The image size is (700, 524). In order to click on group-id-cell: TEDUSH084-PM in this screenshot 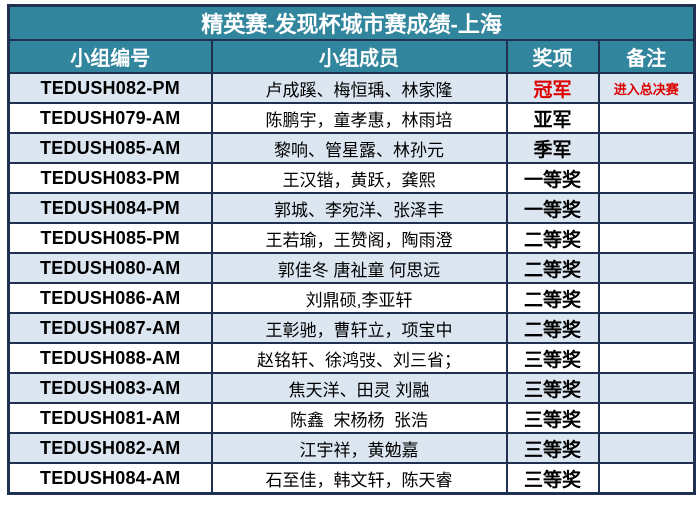, I will do `click(110, 208)`.